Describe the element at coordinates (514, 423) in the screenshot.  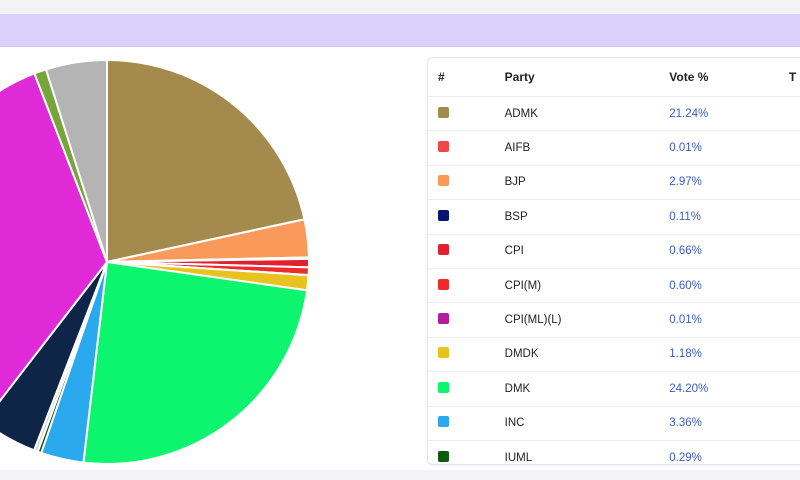
I see `party-name: INC` at that location.